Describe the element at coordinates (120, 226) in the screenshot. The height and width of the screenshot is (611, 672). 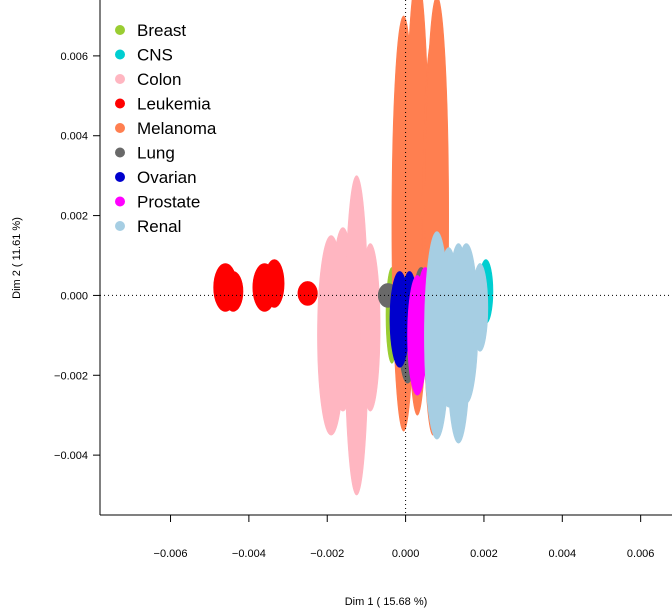
I see `legend-marker-renal` at that location.